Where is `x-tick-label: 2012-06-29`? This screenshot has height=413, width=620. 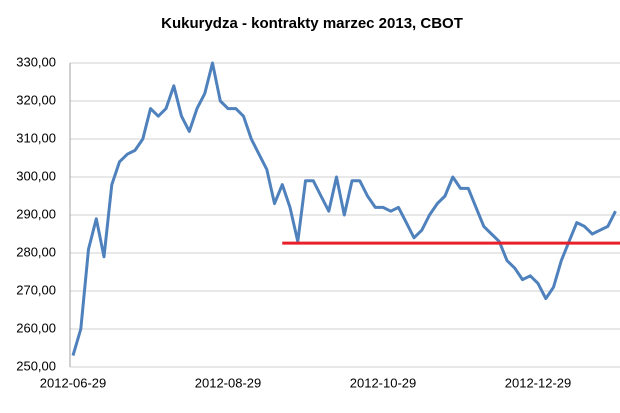 x-tick-label: 2012-06-29 is located at coordinates (73, 382).